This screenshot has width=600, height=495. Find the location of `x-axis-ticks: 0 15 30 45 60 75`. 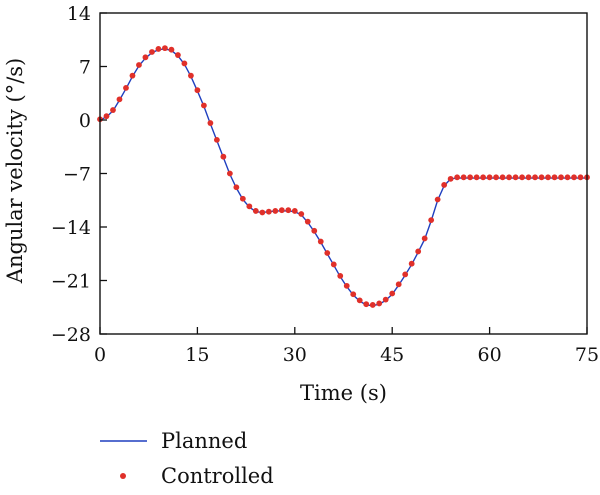

x-axis-ticks: 0 15 30 45 60 75 is located at coordinates (346, 346).